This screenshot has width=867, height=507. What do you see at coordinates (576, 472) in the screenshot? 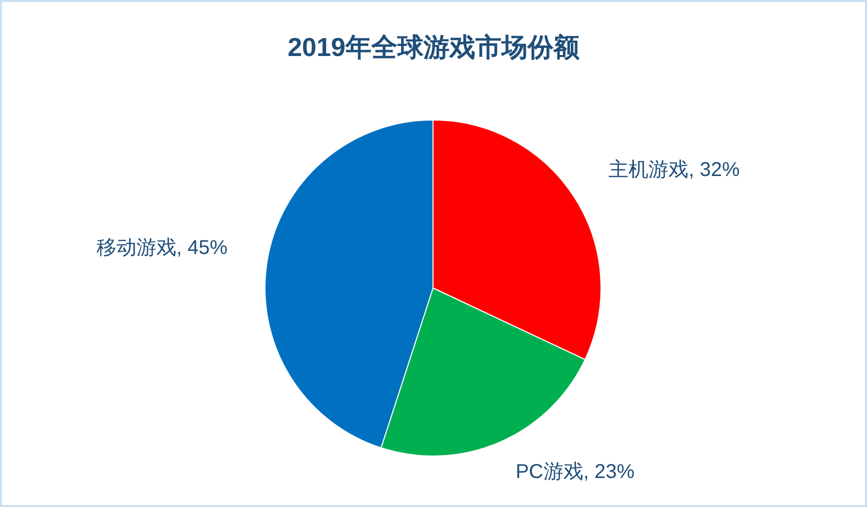
I see `slice-label: PC游戏, 23%` at bounding box center [576, 472].